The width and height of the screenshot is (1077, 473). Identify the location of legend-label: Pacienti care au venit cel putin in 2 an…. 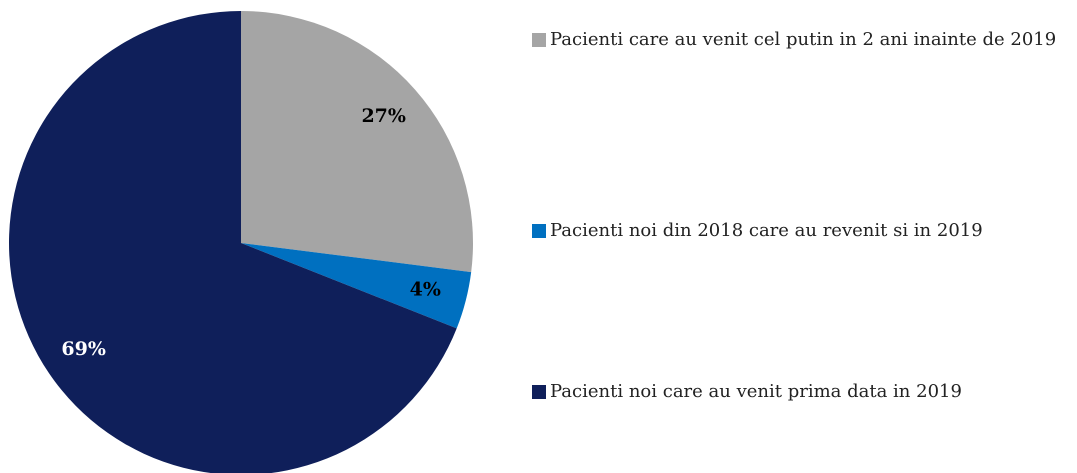
(803, 39).